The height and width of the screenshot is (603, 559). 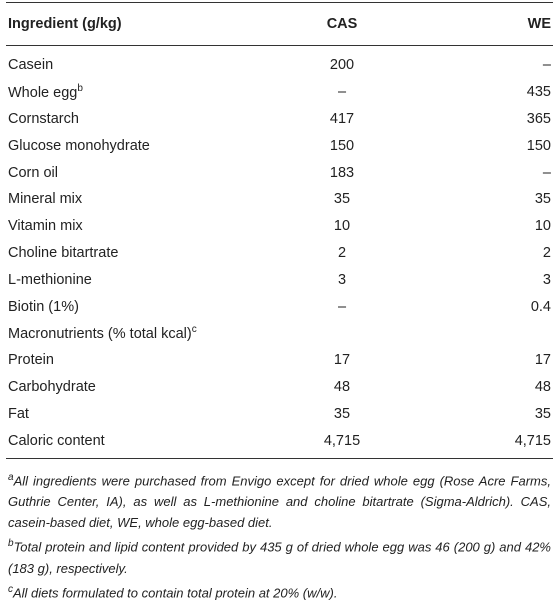 What do you see at coordinates (79, 145) in the screenshot?
I see `row-label: Glucose monohydrate` at bounding box center [79, 145].